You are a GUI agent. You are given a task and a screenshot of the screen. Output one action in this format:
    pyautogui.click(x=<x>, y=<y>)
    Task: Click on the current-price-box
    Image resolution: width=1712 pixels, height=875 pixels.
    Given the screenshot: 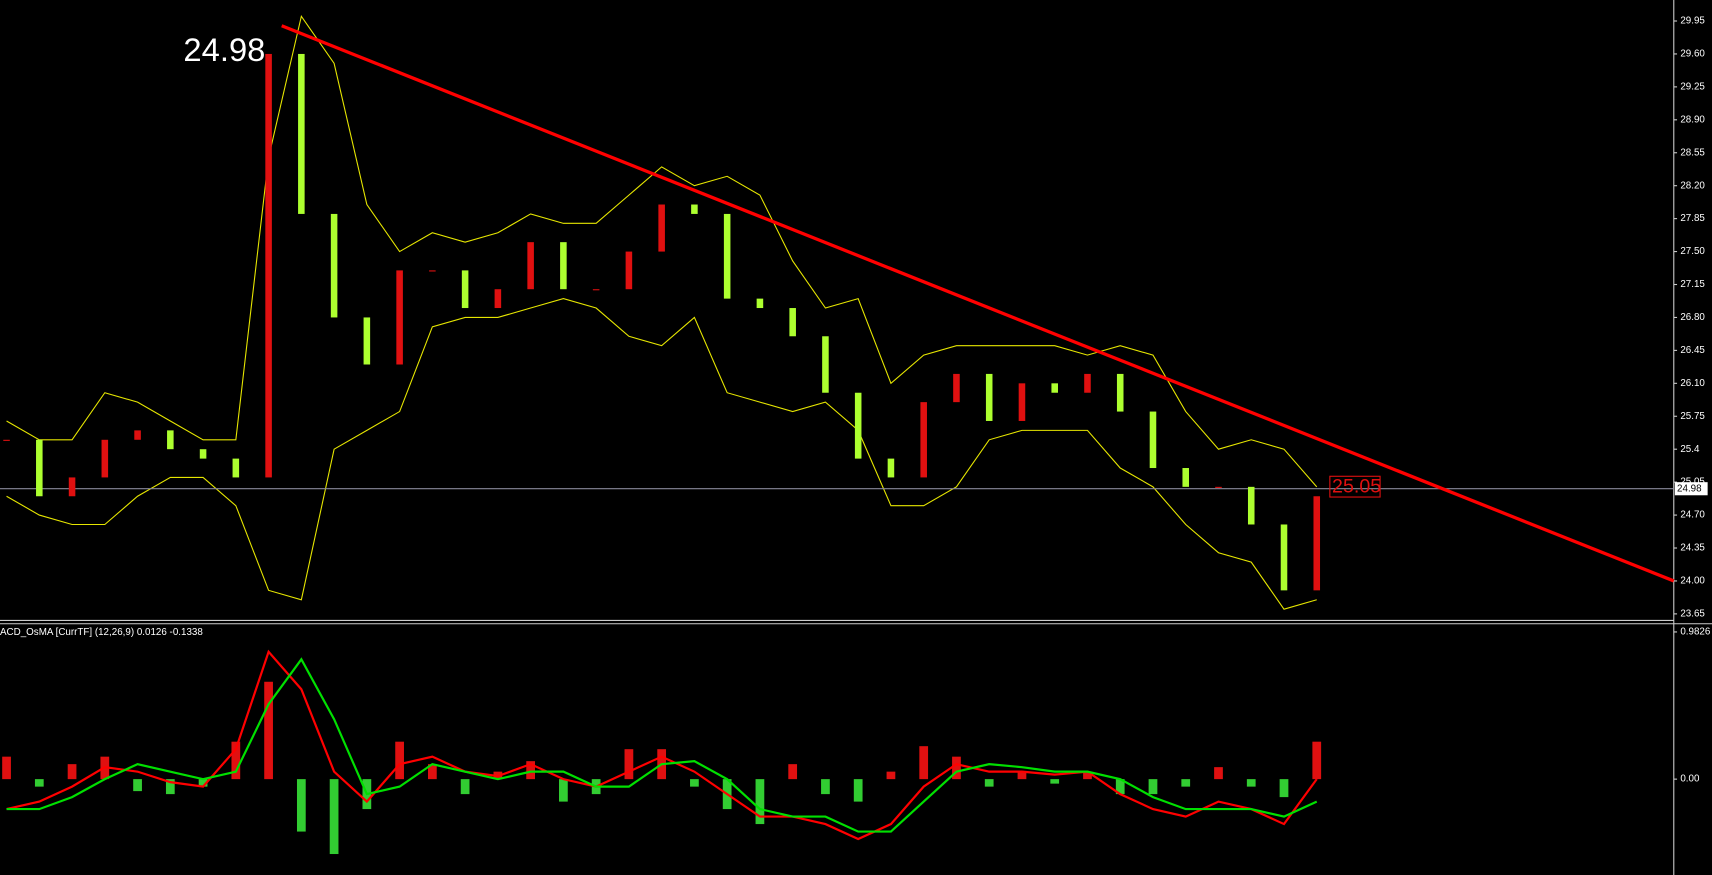 What is the action you would take?
    pyautogui.click(x=1691, y=489)
    